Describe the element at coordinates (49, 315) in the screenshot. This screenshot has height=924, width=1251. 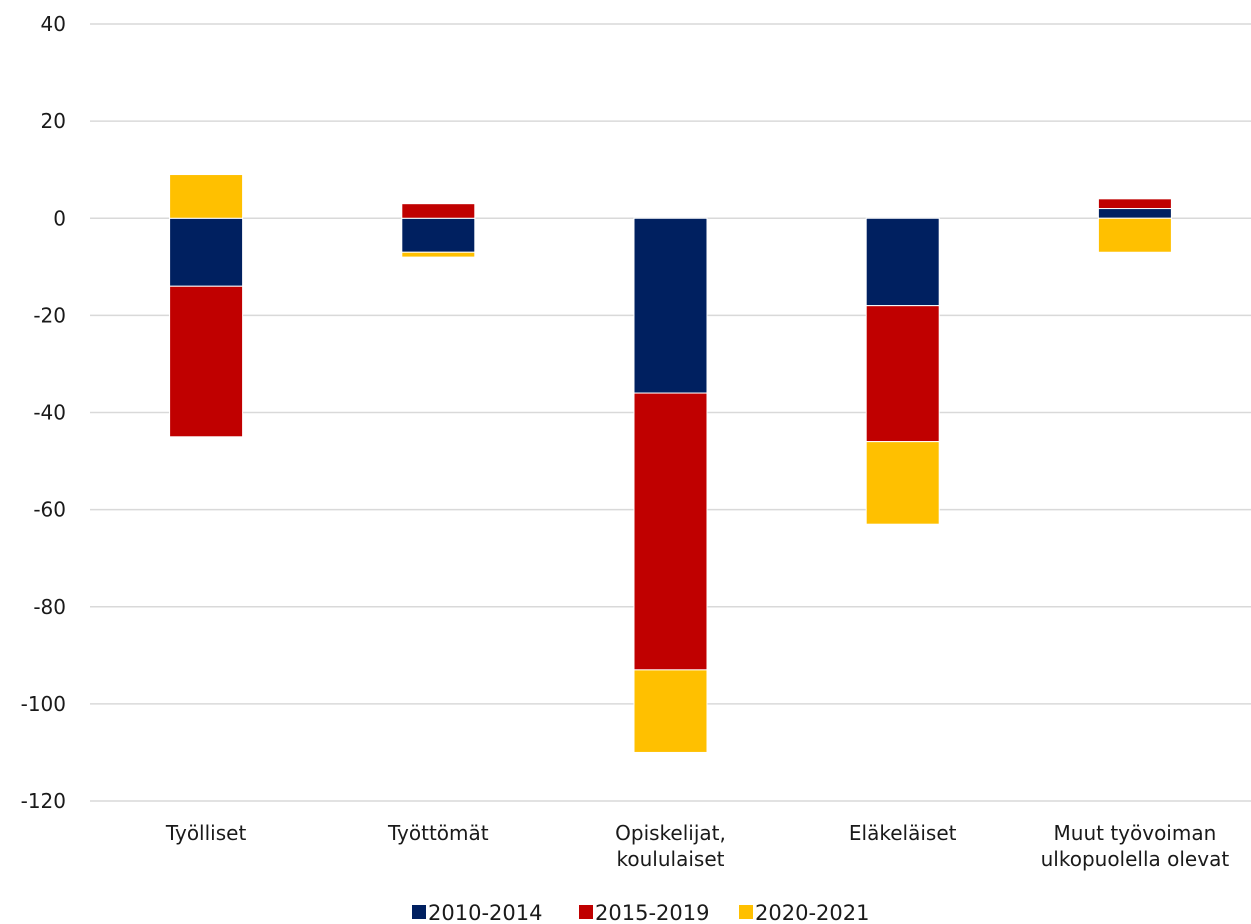
I see `y-tick-label: -20` at that location.